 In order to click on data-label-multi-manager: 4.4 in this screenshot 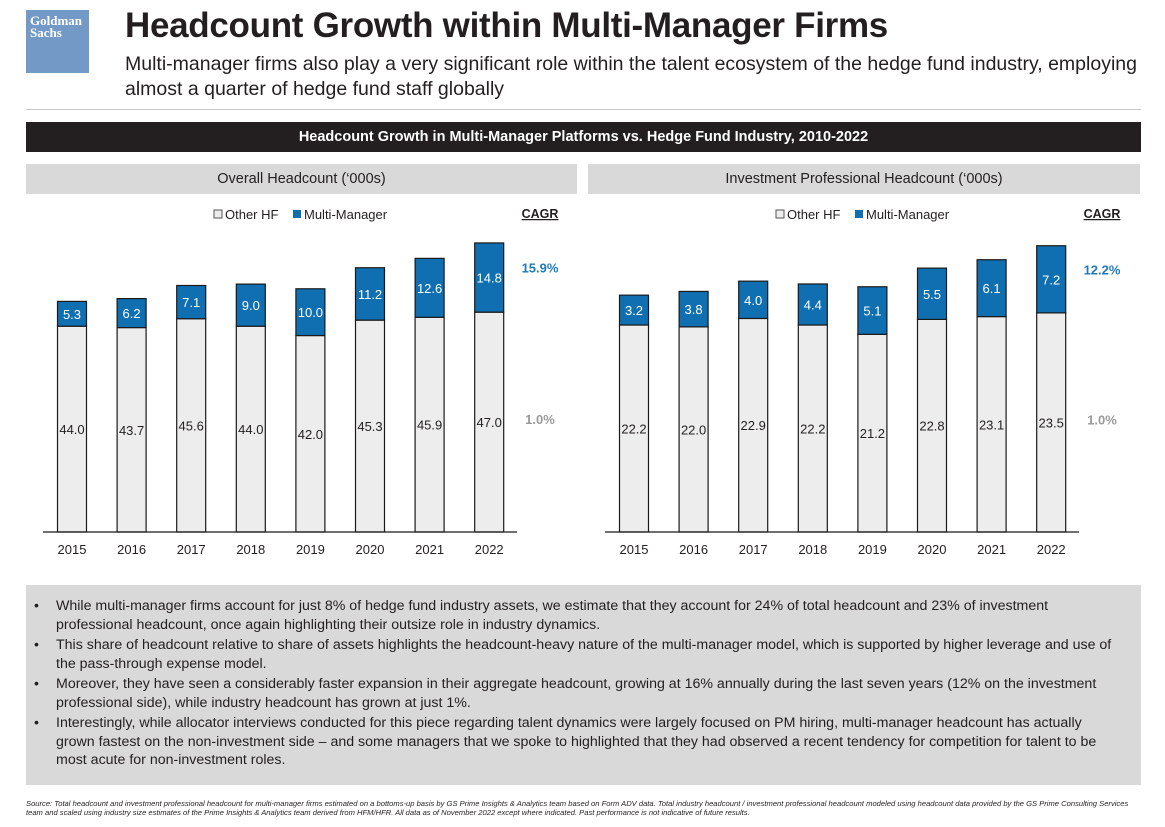, I will do `click(813, 304)`.